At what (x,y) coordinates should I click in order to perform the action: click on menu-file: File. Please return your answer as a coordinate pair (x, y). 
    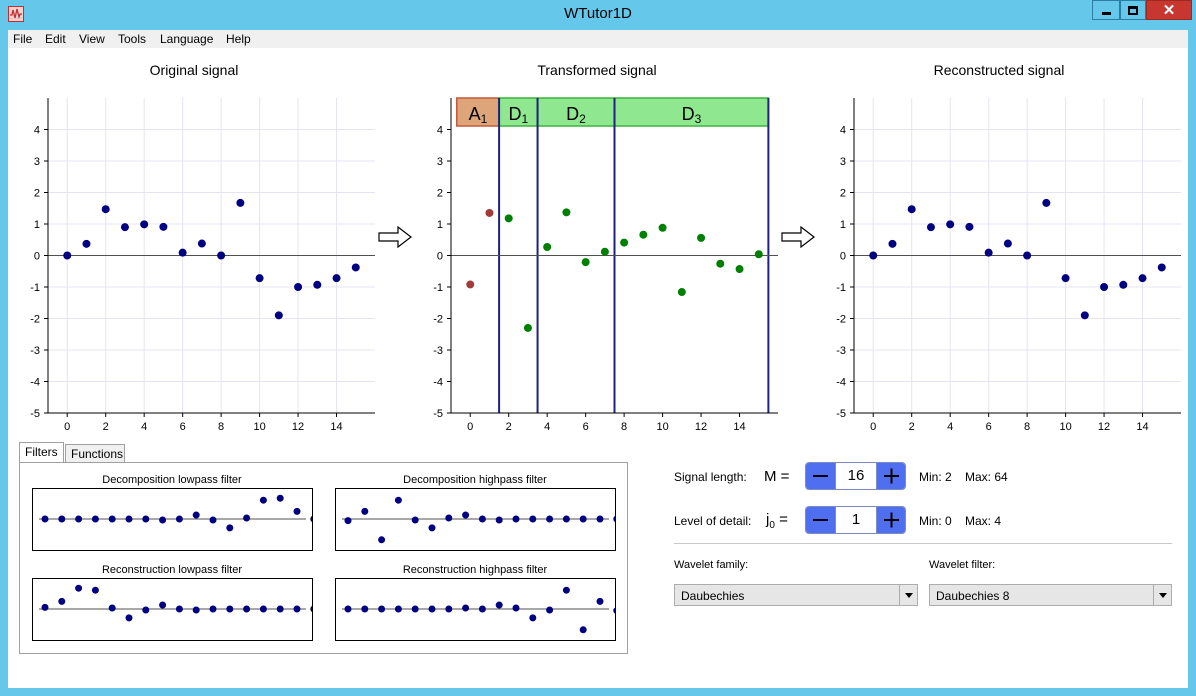
    Looking at the image, I should click on (23, 39).